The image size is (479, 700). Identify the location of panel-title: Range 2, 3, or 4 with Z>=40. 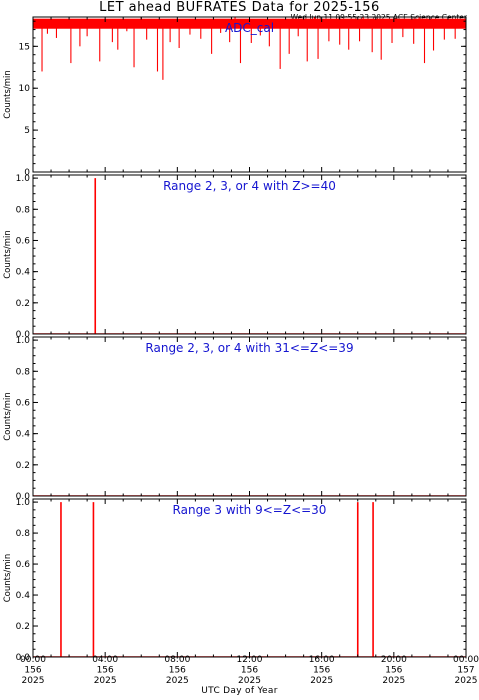
(249, 186).